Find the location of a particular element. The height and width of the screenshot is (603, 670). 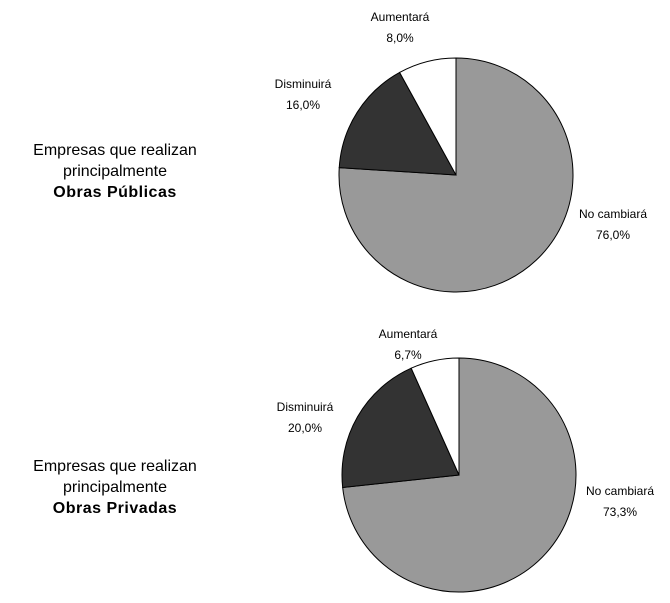

slice-value-label: 73,3% is located at coordinates (620, 512).